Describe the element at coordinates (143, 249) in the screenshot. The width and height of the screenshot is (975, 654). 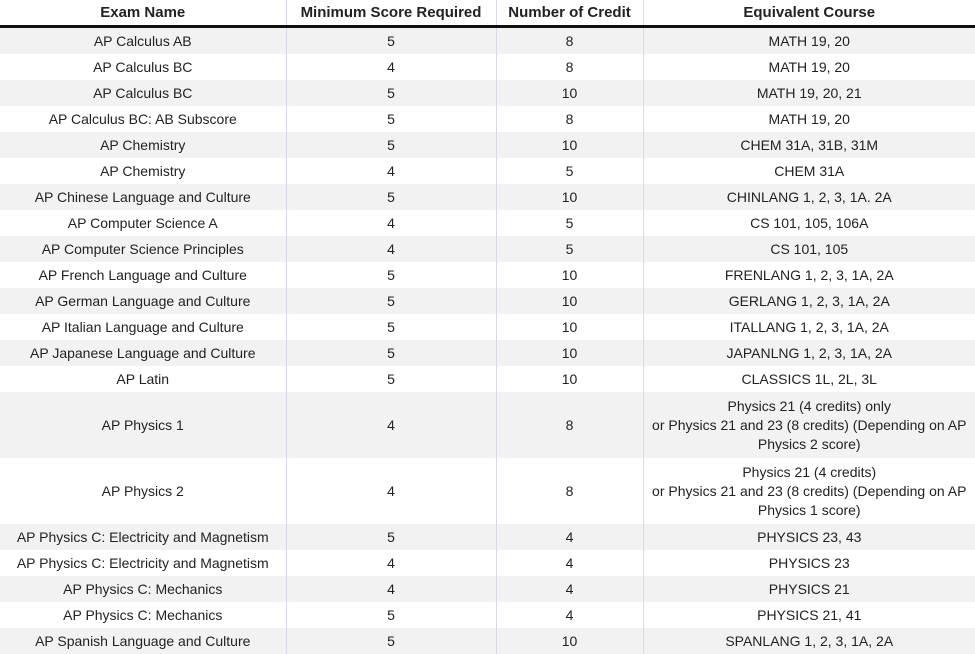
I see `table-cell: AP Computer Science Principles` at that location.